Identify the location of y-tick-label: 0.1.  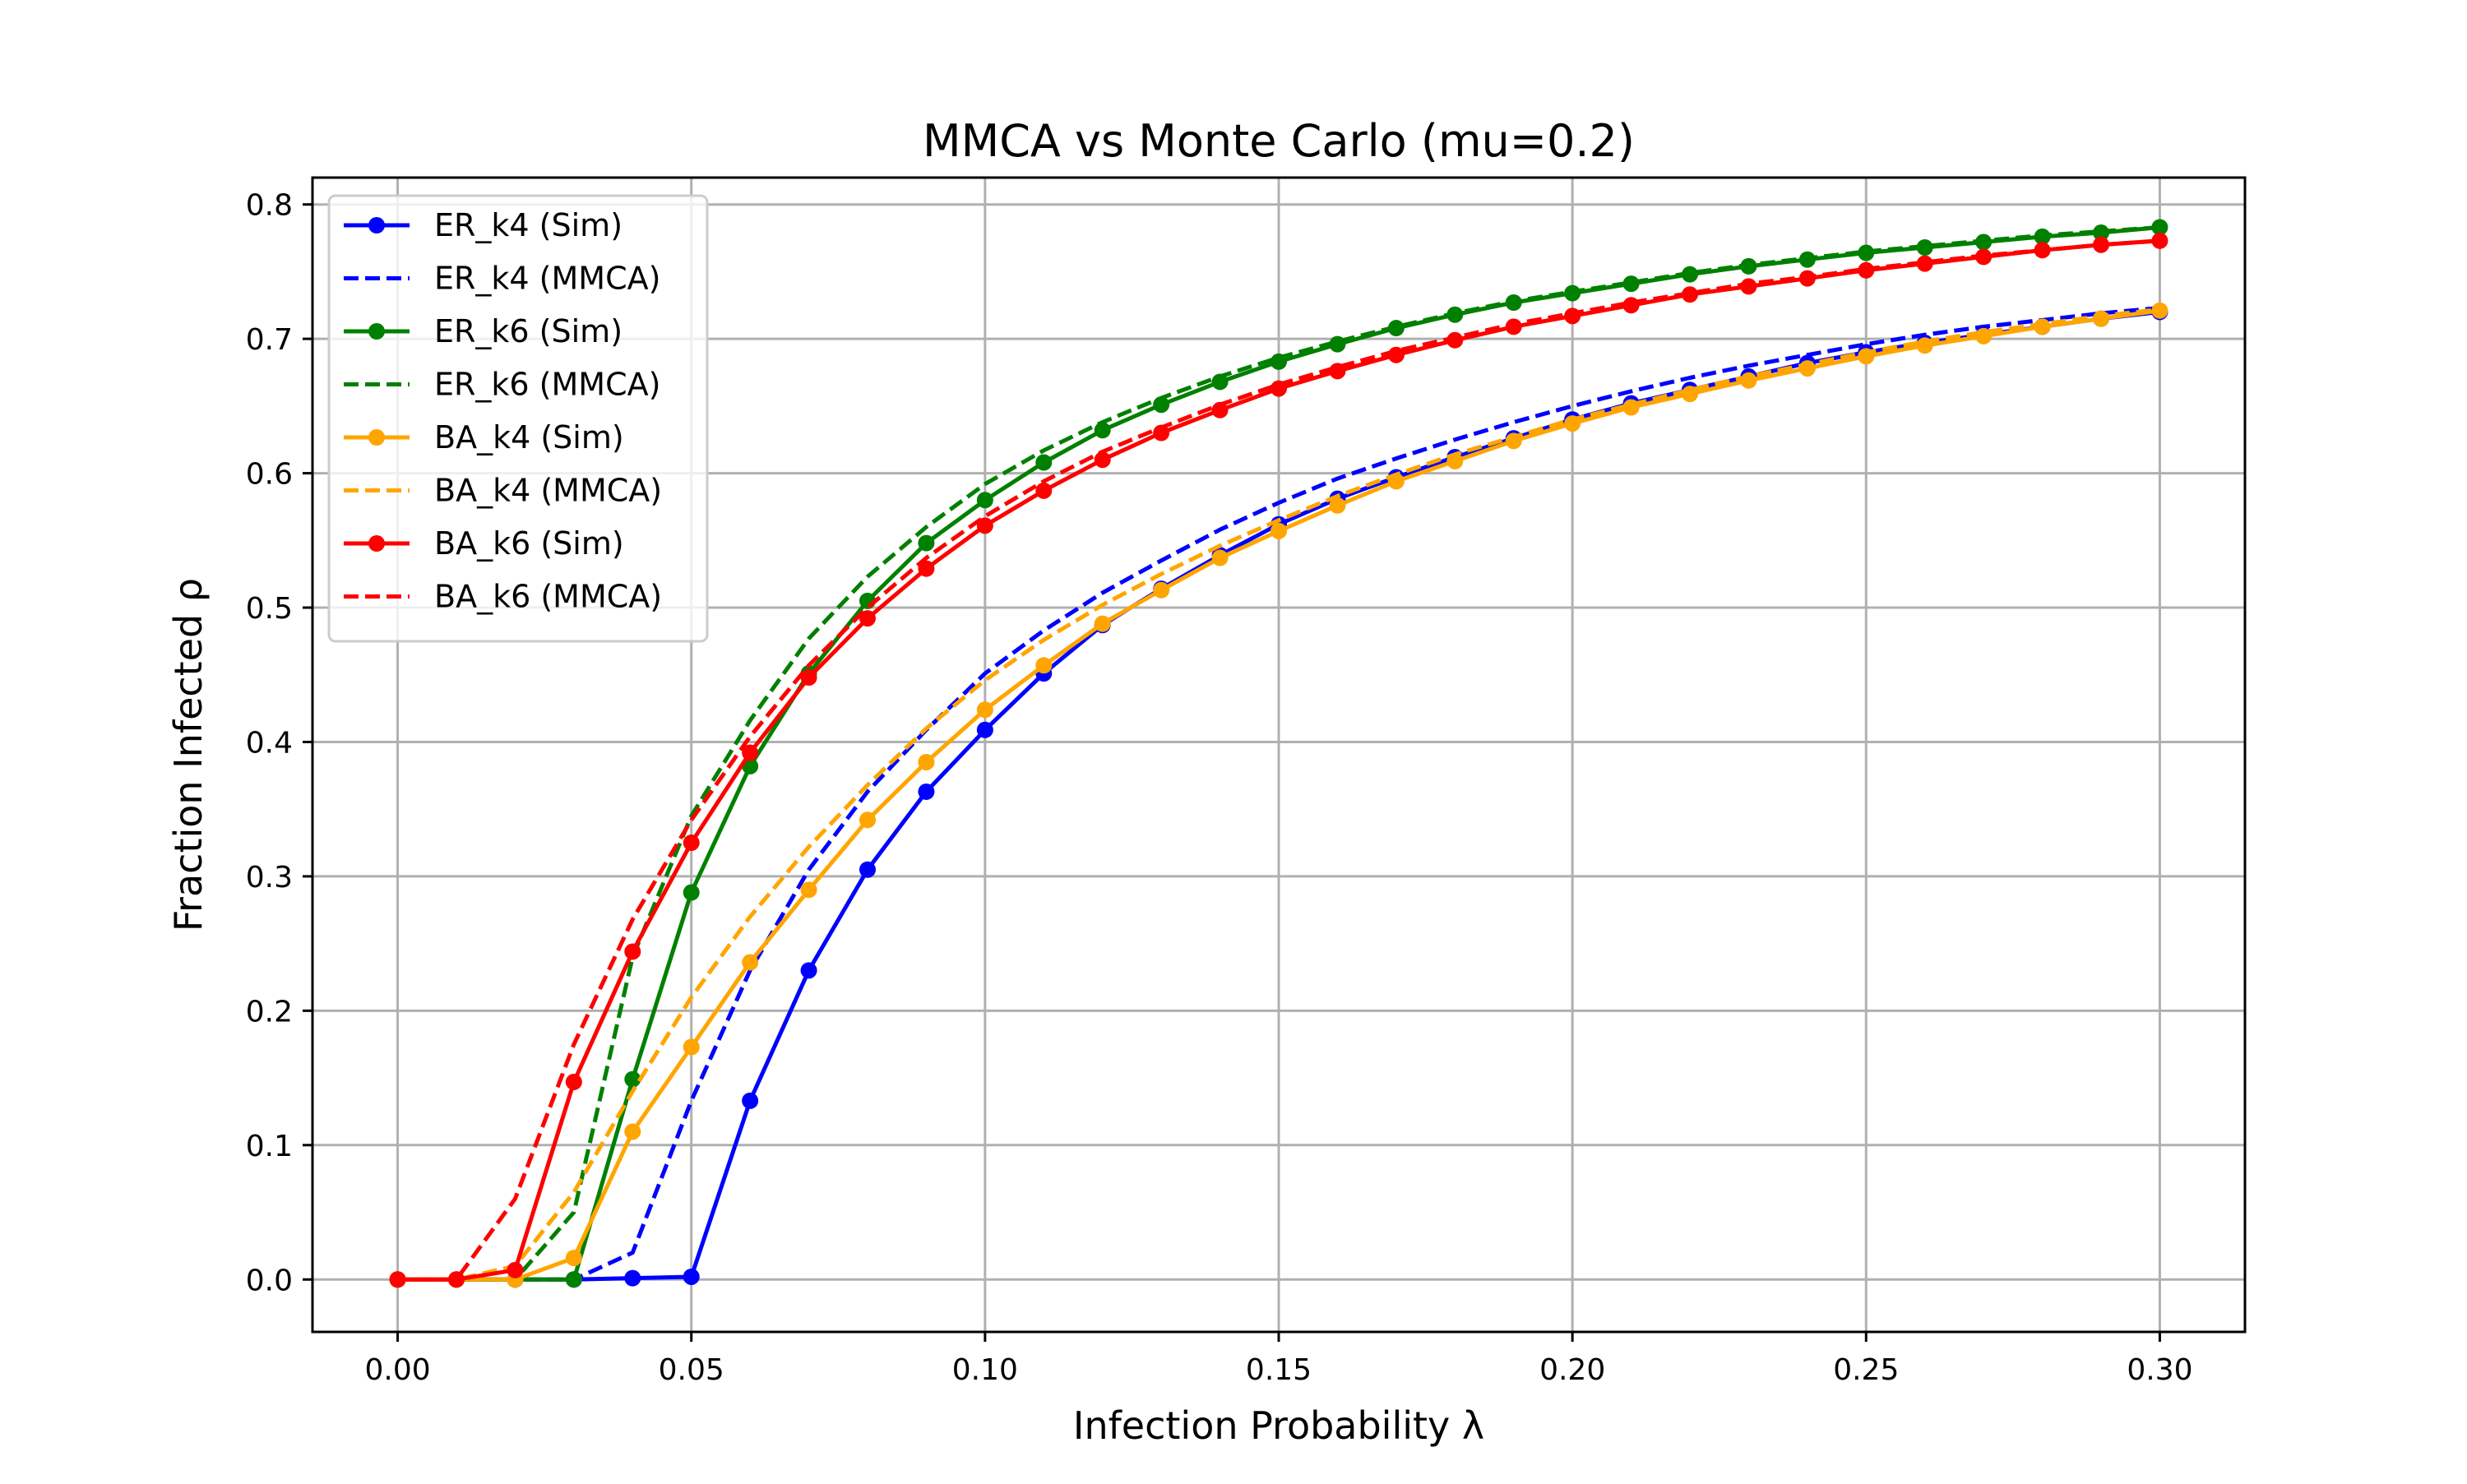
(269, 1147).